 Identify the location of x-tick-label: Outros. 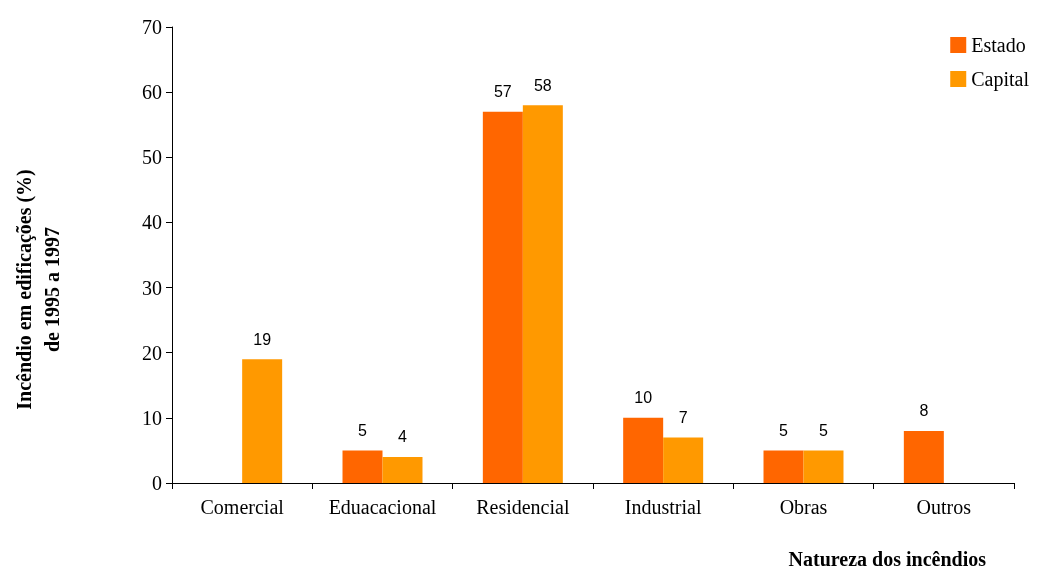
(944, 507).